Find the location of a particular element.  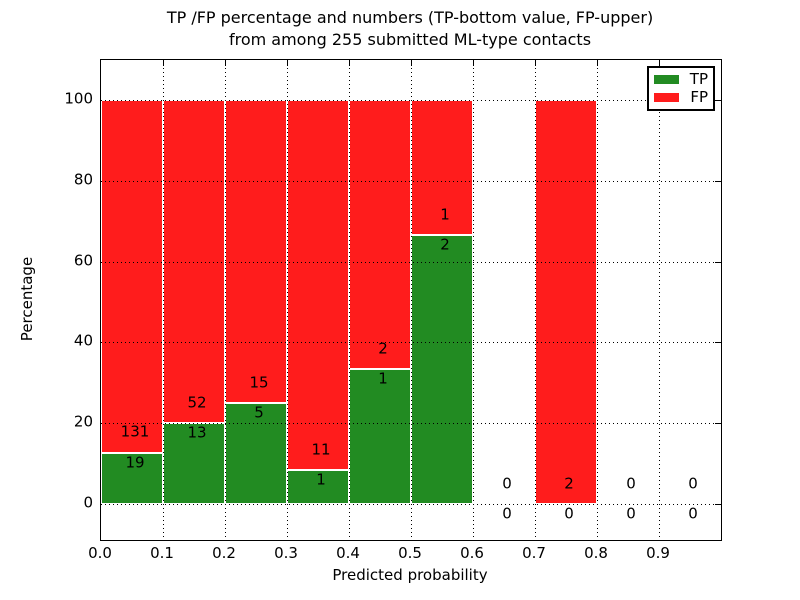

y-tick-label: 100 is located at coordinates (78, 98).